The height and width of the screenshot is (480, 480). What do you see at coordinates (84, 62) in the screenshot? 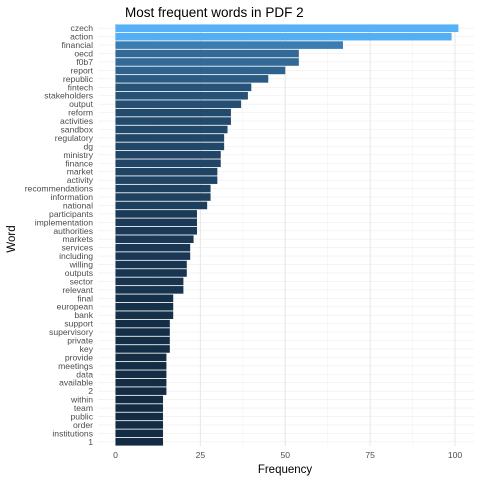
I see `y-tick-label: f0b7` at bounding box center [84, 62].